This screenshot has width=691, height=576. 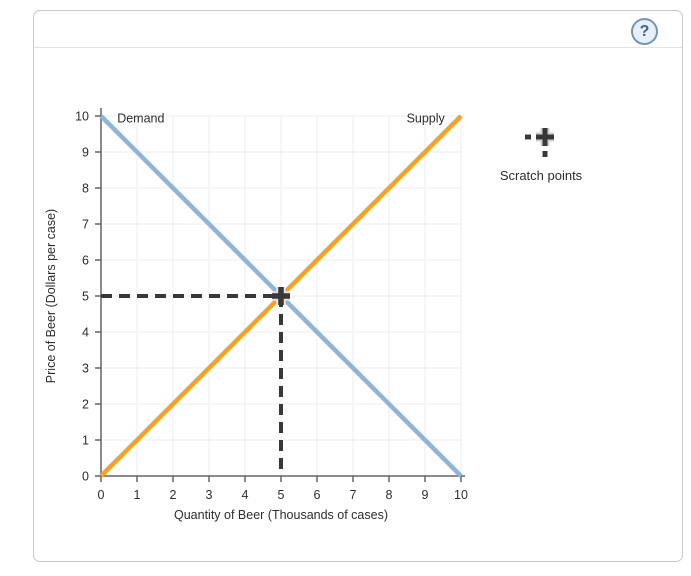 What do you see at coordinates (281, 495) in the screenshot?
I see `x-tick-label: 5` at bounding box center [281, 495].